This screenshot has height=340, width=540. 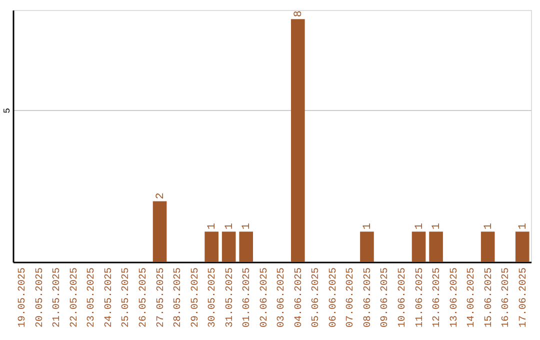 I want to click on x-tick-label: 27.05.2025, so click(x=161, y=298).